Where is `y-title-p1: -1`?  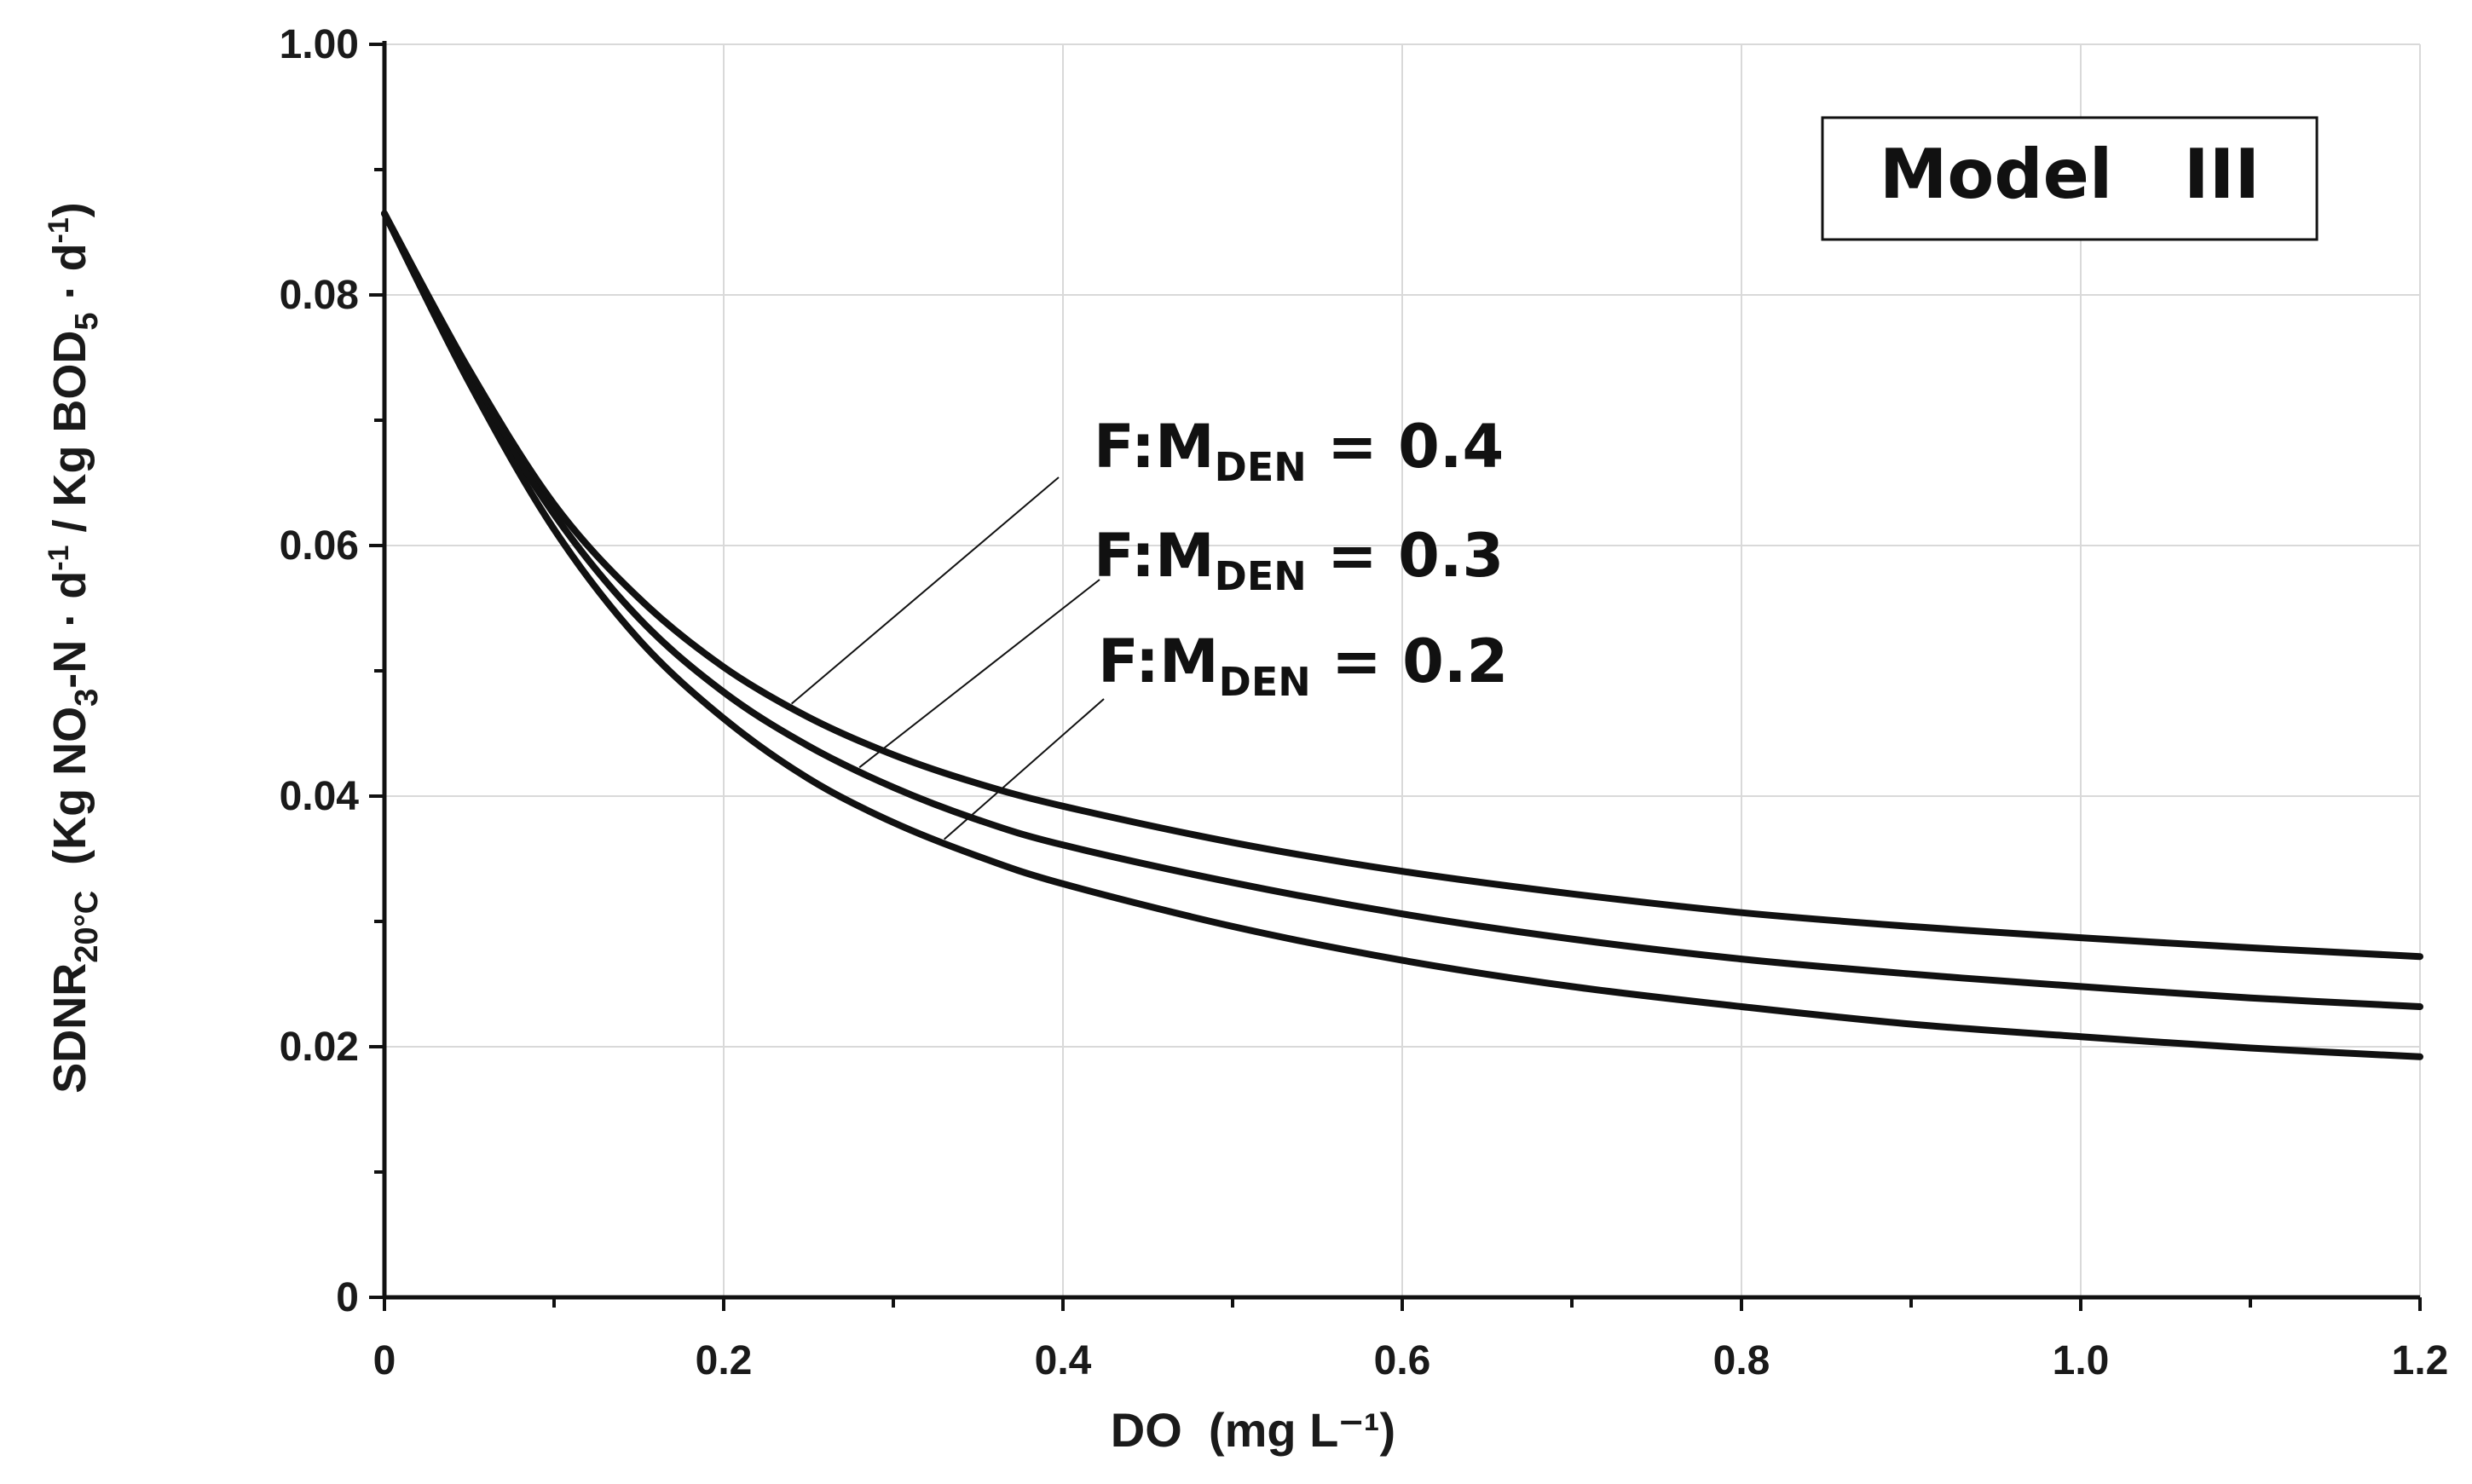 y-title-p1: -1 is located at coordinates (59, 558).